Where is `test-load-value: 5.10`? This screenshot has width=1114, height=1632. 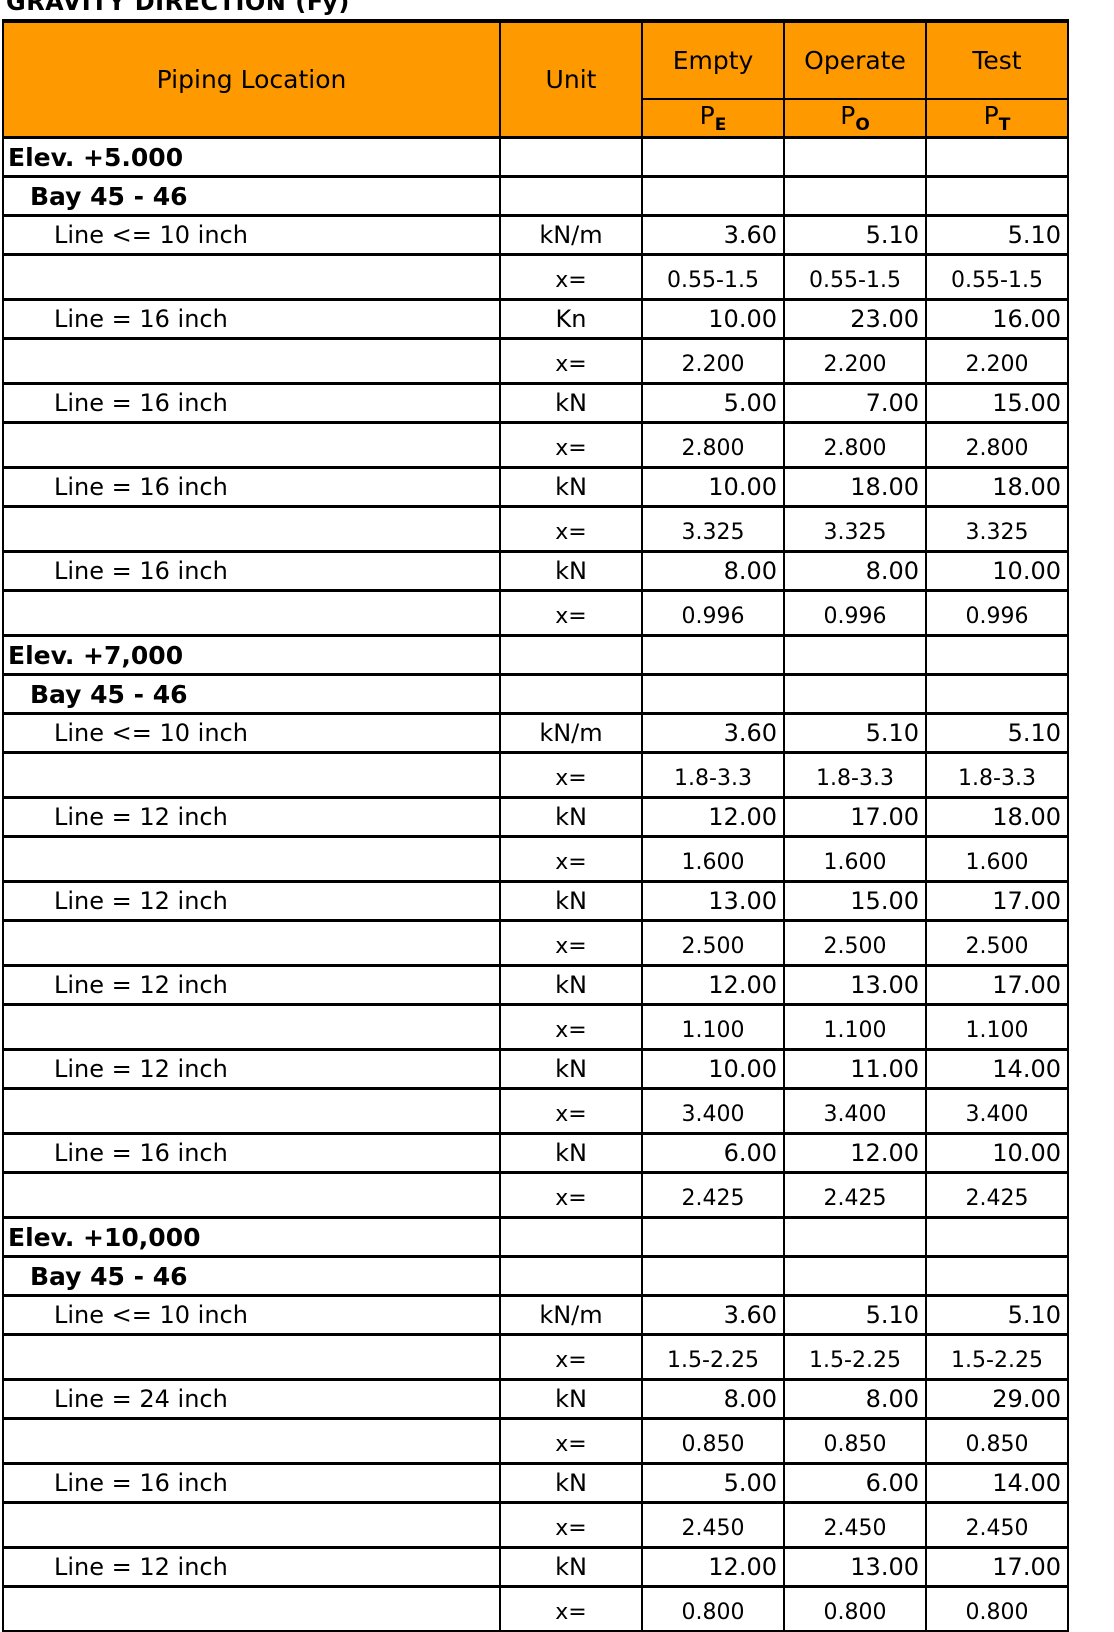
test-load-value: 5.10 is located at coordinates (997, 1315).